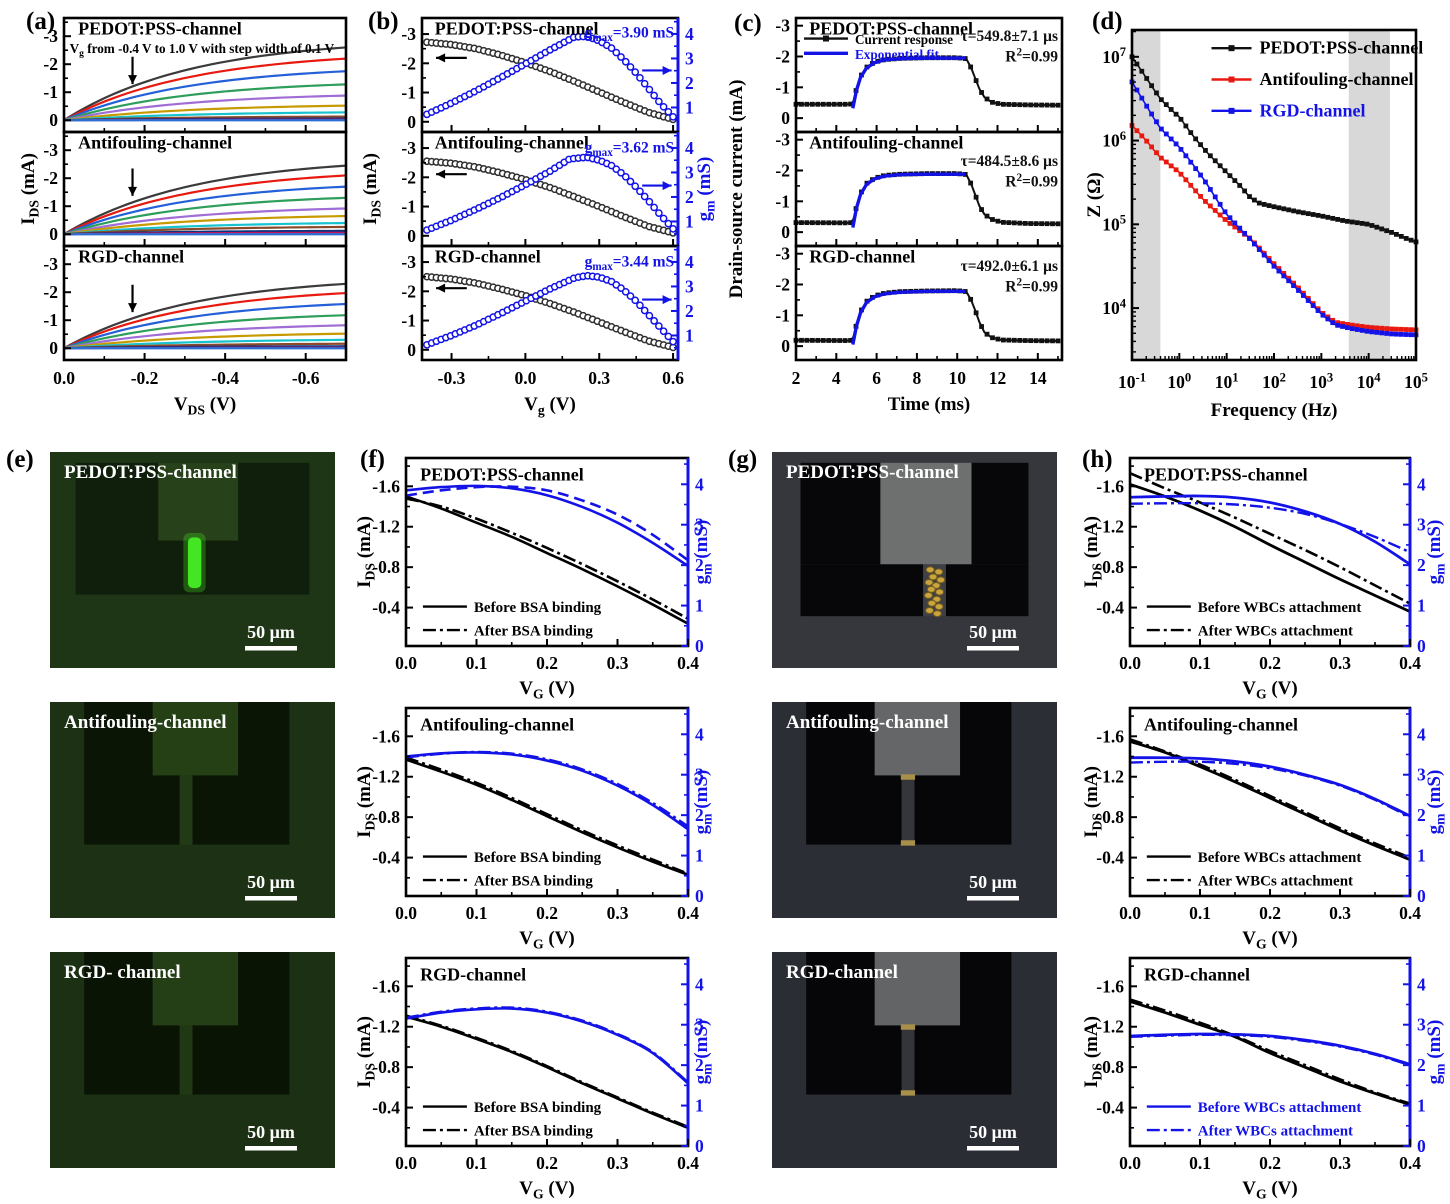 The height and width of the screenshot is (1204, 1450). Describe the element at coordinates (386, 817) in the screenshot. I see `chart-text: -0.8` at that location.